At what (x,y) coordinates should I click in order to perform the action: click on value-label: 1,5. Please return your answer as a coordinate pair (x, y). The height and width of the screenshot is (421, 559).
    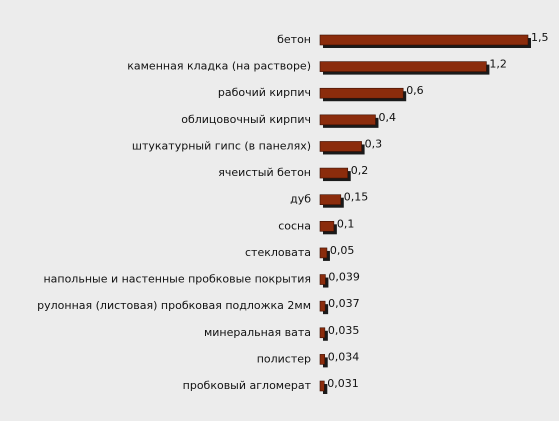
    Looking at the image, I should click on (540, 37).